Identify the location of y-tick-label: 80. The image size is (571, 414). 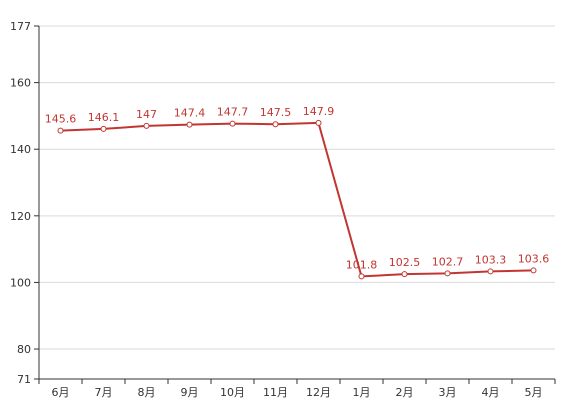
(24, 349).